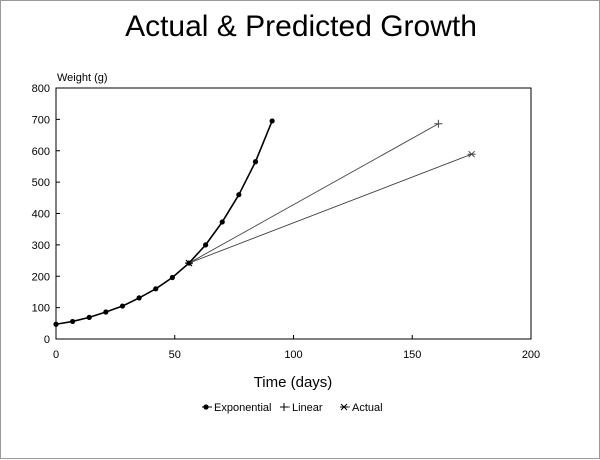  I want to click on y-axis-label: Weight (g), so click(82, 78).